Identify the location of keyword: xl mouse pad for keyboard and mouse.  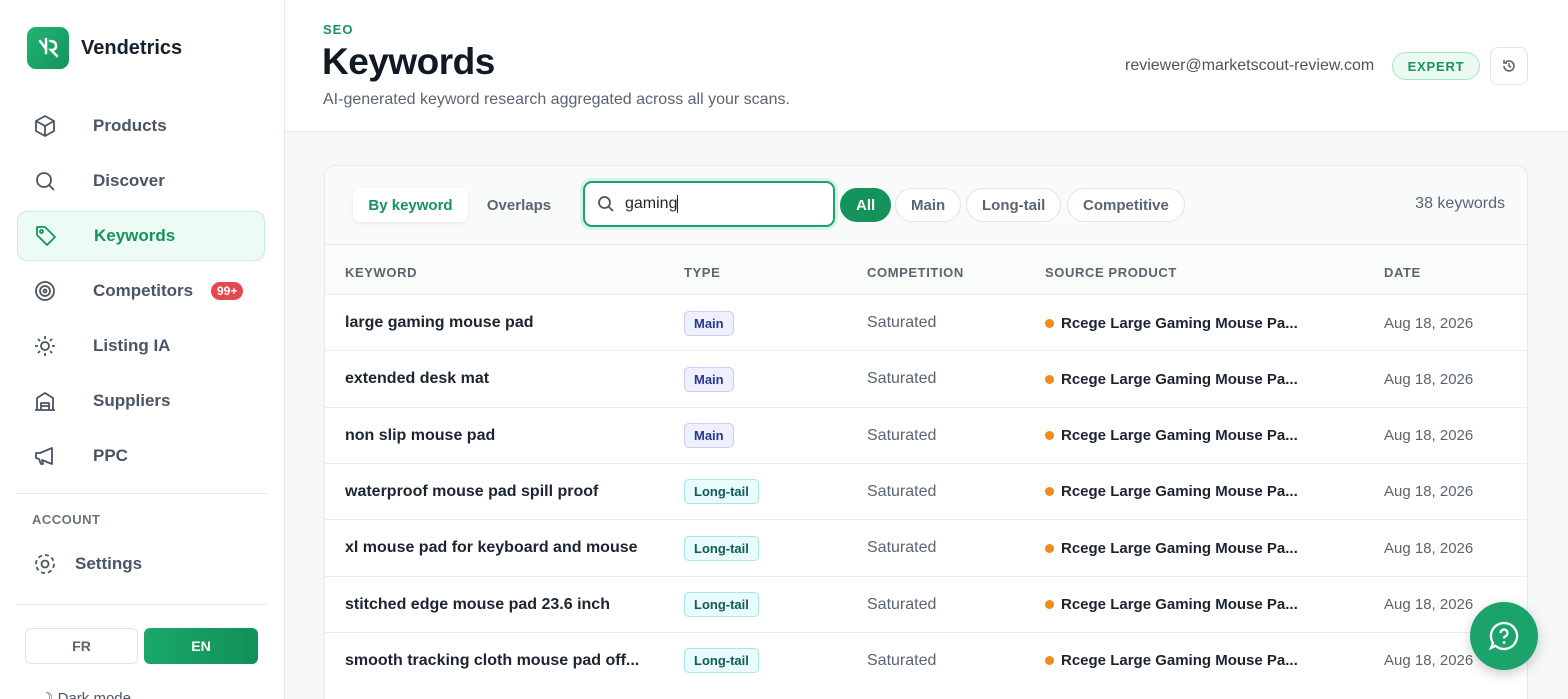
(491, 548).